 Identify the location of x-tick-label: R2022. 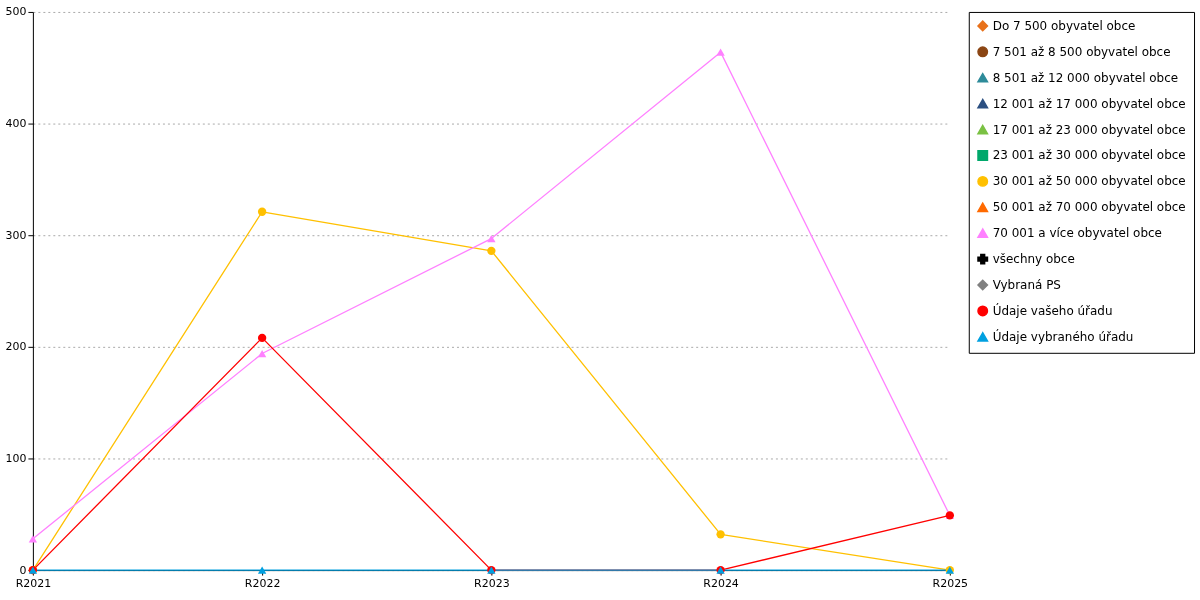
(262, 583).